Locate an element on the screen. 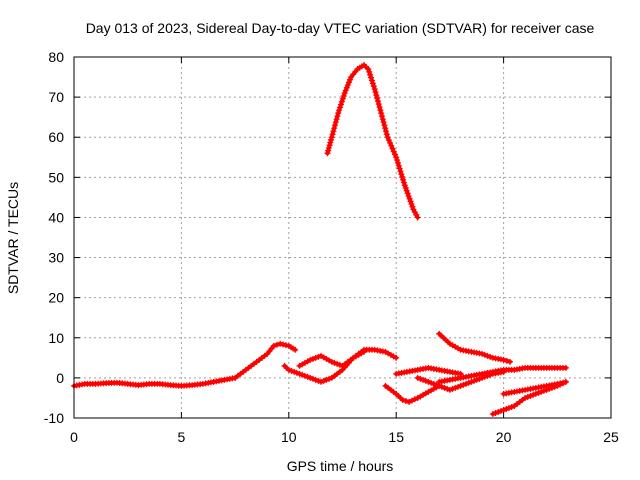  y-axis-label: SDTVAR / TECUs is located at coordinates (13, 238).